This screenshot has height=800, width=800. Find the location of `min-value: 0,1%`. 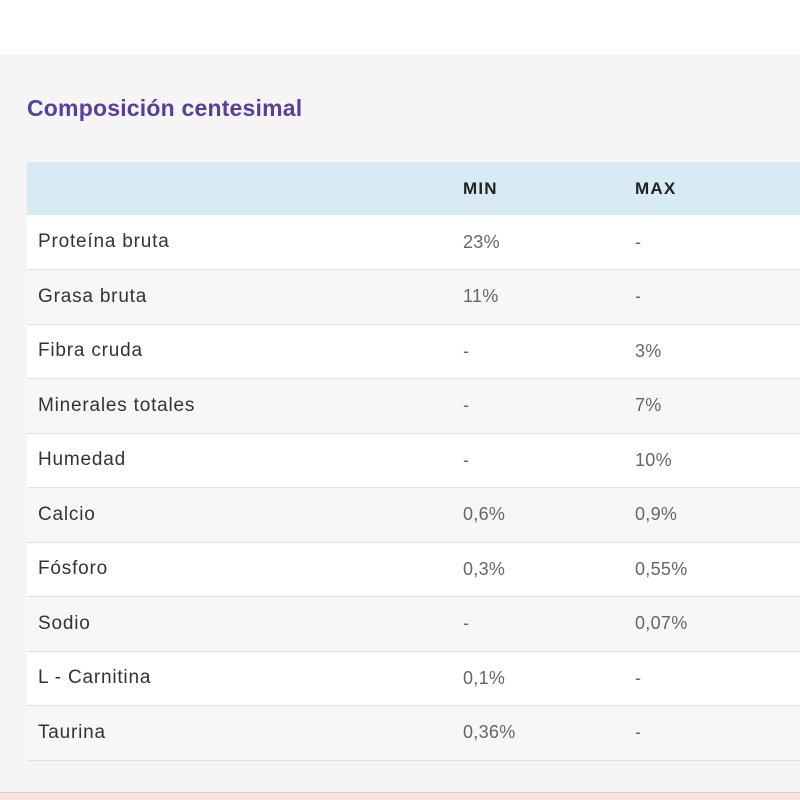

min-value: 0,1% is located at coordinates (484, 677).